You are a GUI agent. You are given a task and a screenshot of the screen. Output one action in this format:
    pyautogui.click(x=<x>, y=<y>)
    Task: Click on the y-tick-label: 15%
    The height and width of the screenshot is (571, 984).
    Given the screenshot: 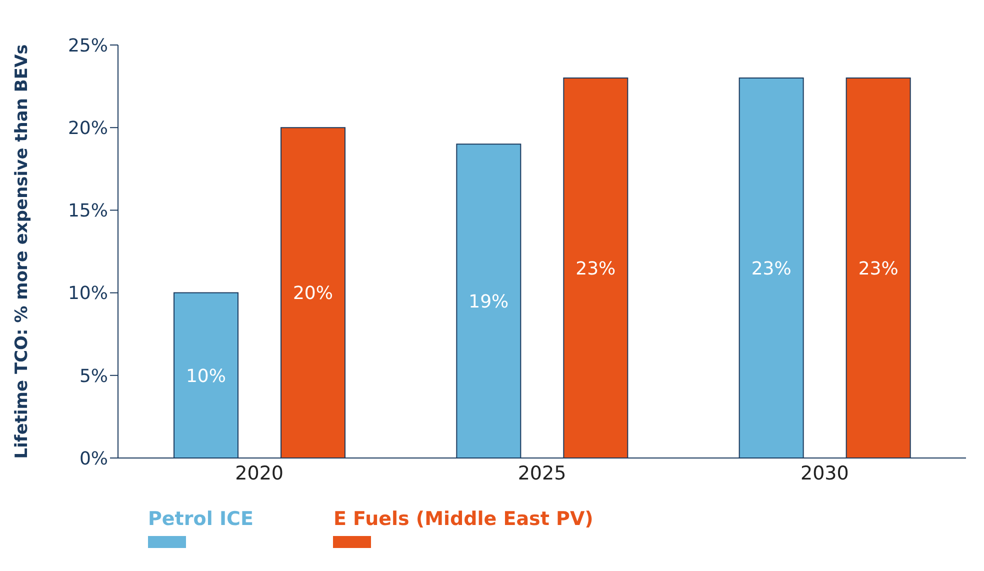 What is the action you would take?
    pyautogui.click(x=88, y=211)
    